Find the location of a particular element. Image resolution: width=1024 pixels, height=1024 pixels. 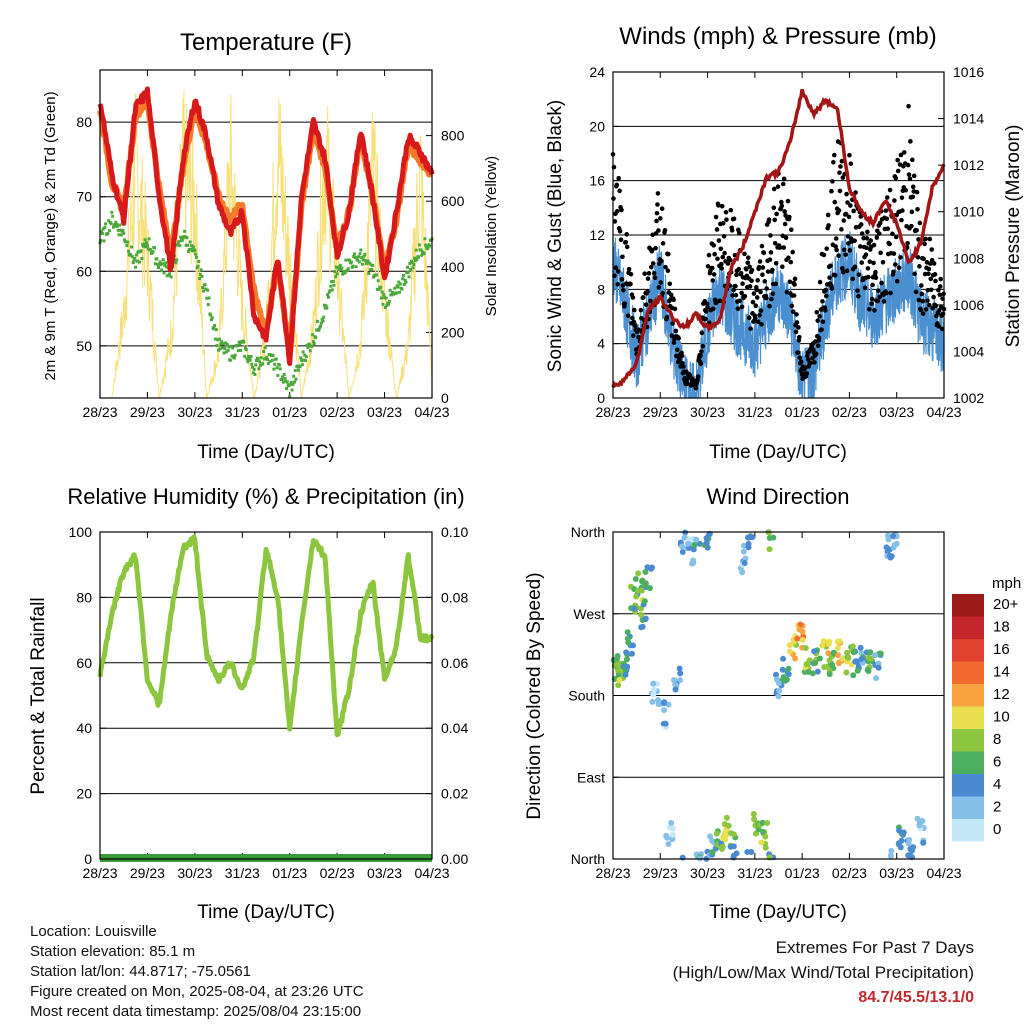

x-tick-label: 29/23 is located at coordinates (660, 412).